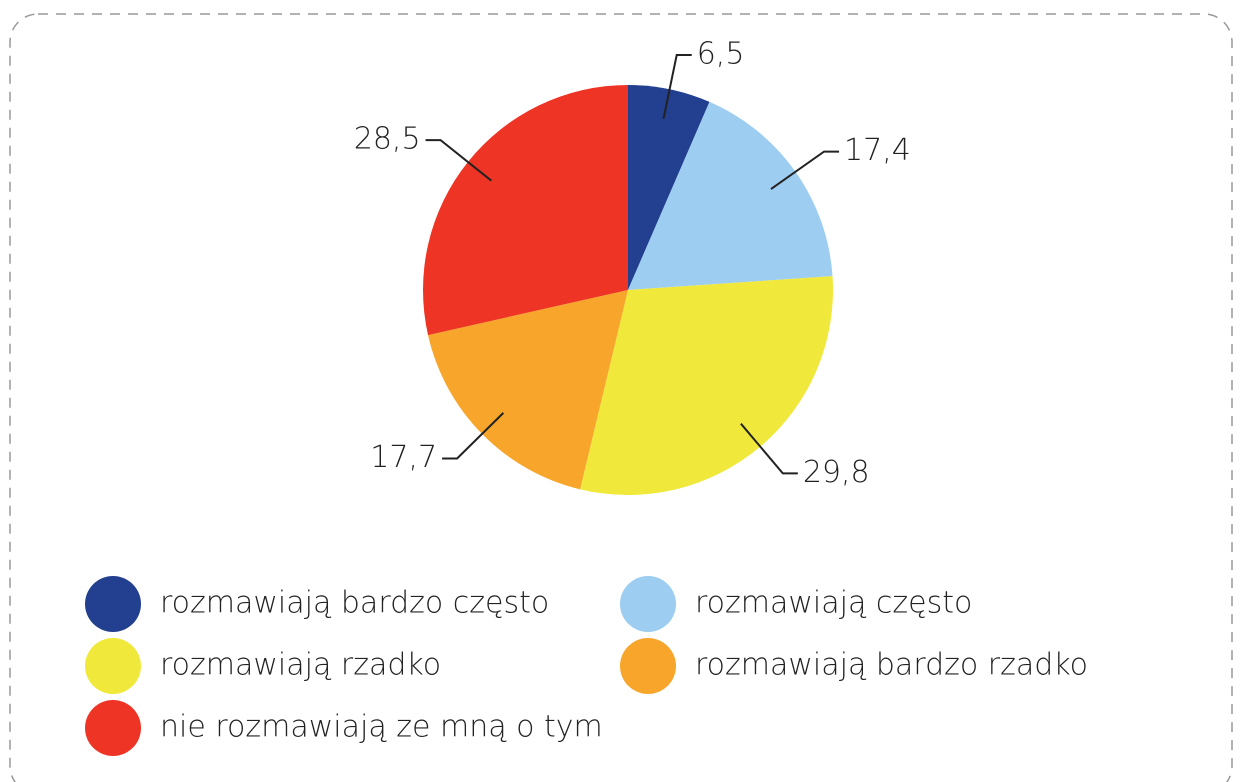 The image size is (1241, 782). I want to click on legend-label: nie rozmawiają ze mną o tym, so click(381, 727).